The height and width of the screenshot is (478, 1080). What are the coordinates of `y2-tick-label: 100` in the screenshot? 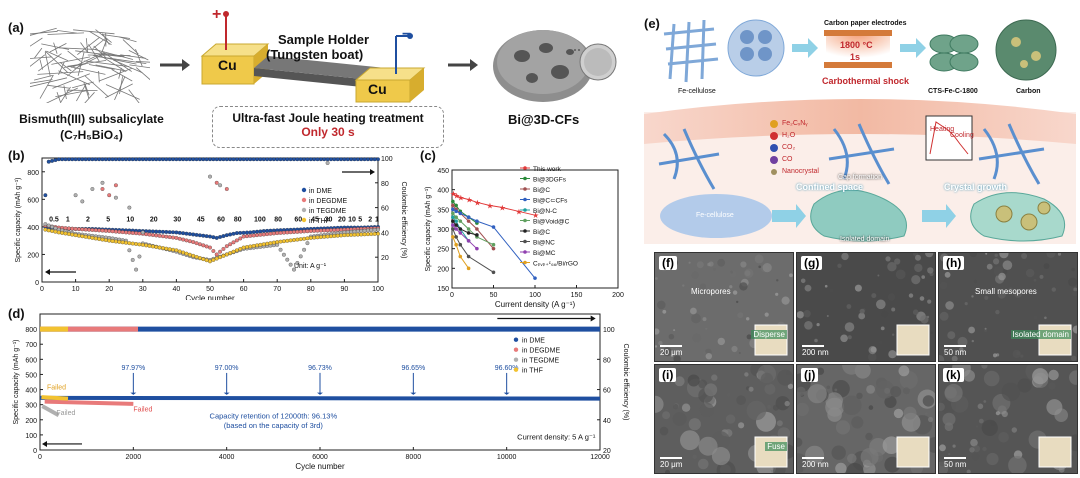 It's located at (387, 159).